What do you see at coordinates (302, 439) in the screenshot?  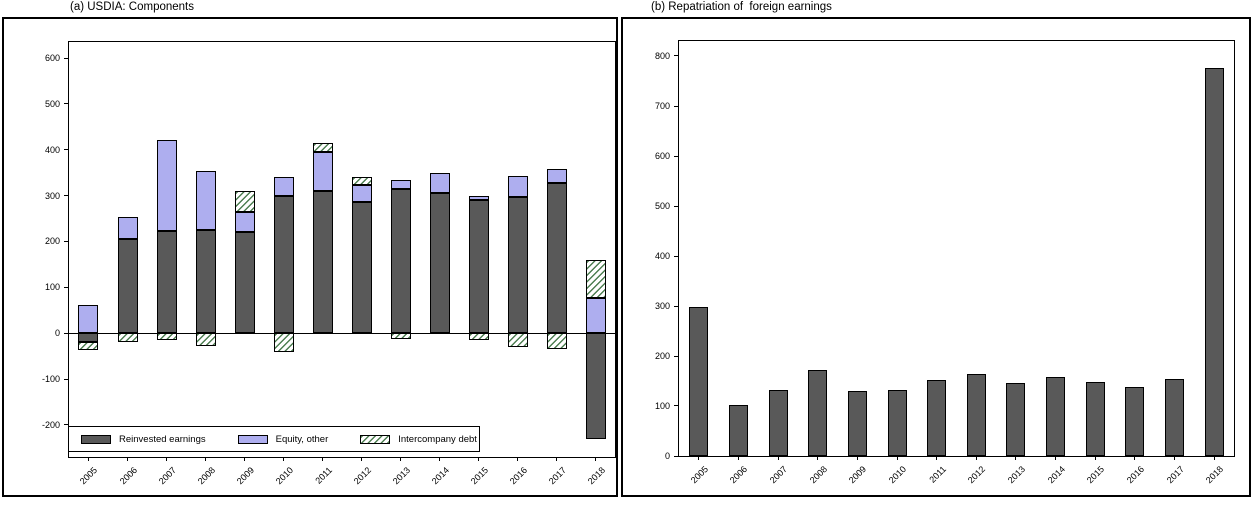 I see `legend-label: Equity, other` at bounding box center [302, 439].